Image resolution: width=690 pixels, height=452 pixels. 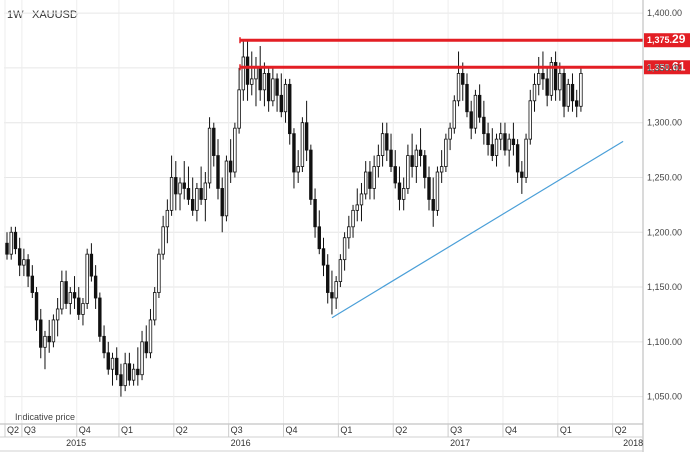 What do you see at coordinates (679, 39) in the screenshot?
I see `badge-small-digits: 29` at bounding box center [679, 39].